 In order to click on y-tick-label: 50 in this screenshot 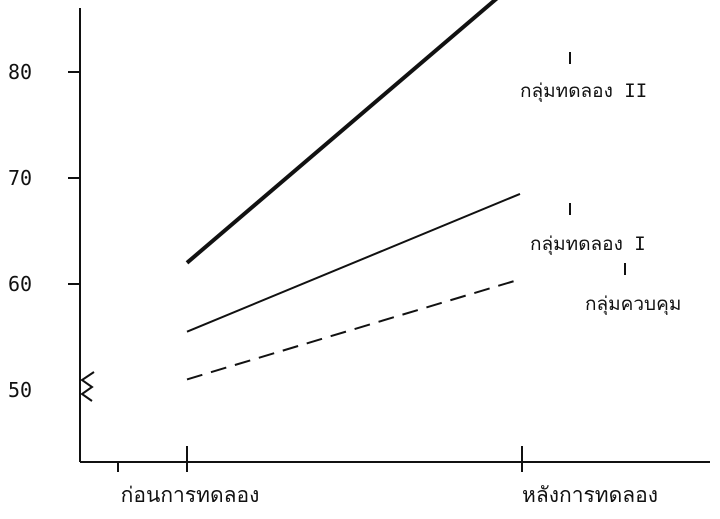, I will do `click(20, 390)`.